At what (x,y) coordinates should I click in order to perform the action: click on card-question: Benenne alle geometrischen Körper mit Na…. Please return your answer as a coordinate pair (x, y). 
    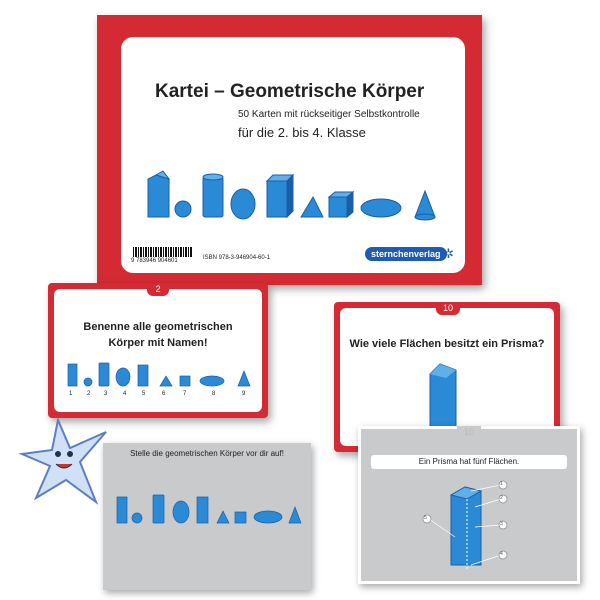
    Looking at the image, I should click on (158, 335).